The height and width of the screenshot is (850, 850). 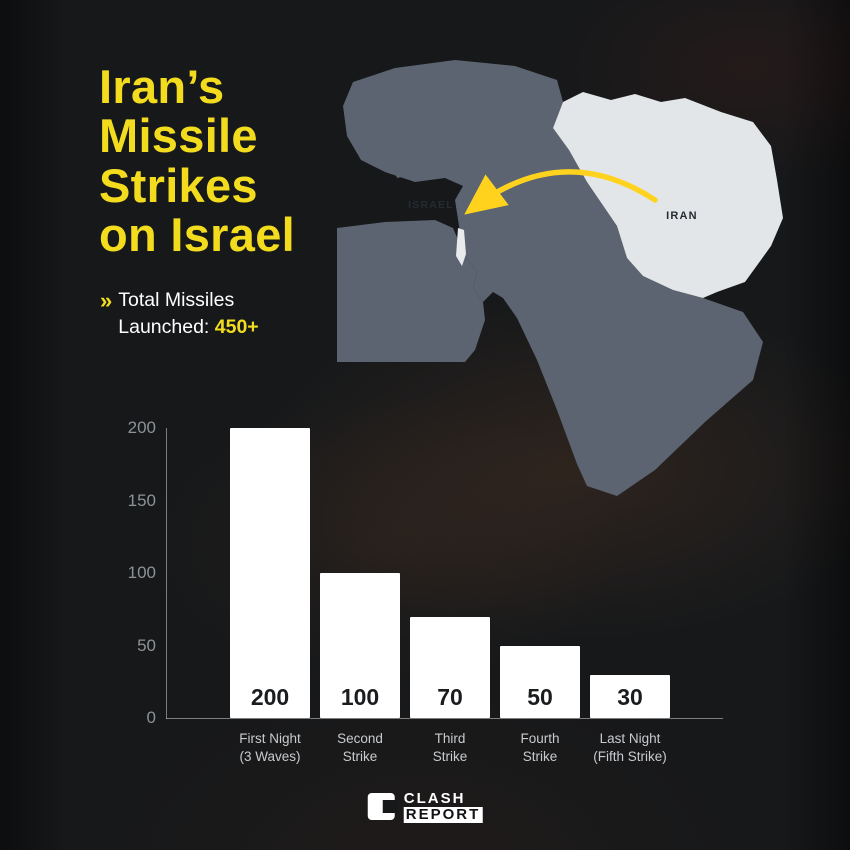 I want to click on bar-1: 200, so click(x=270, y=573).